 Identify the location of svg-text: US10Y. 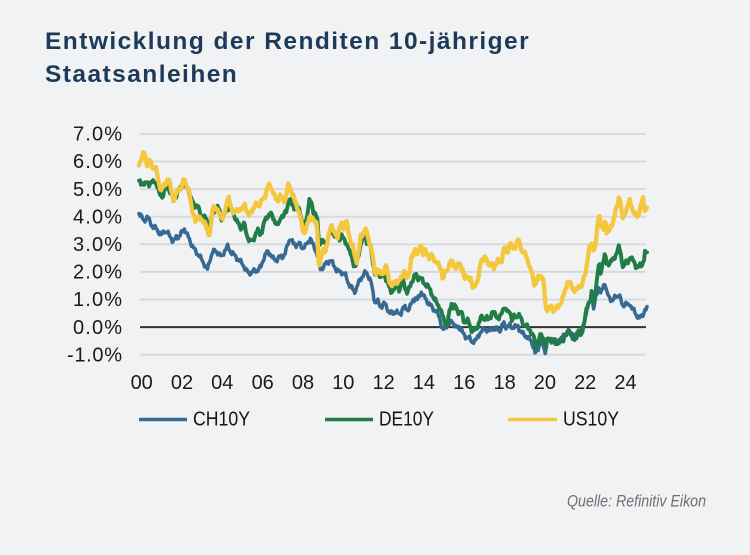
(591, 420).